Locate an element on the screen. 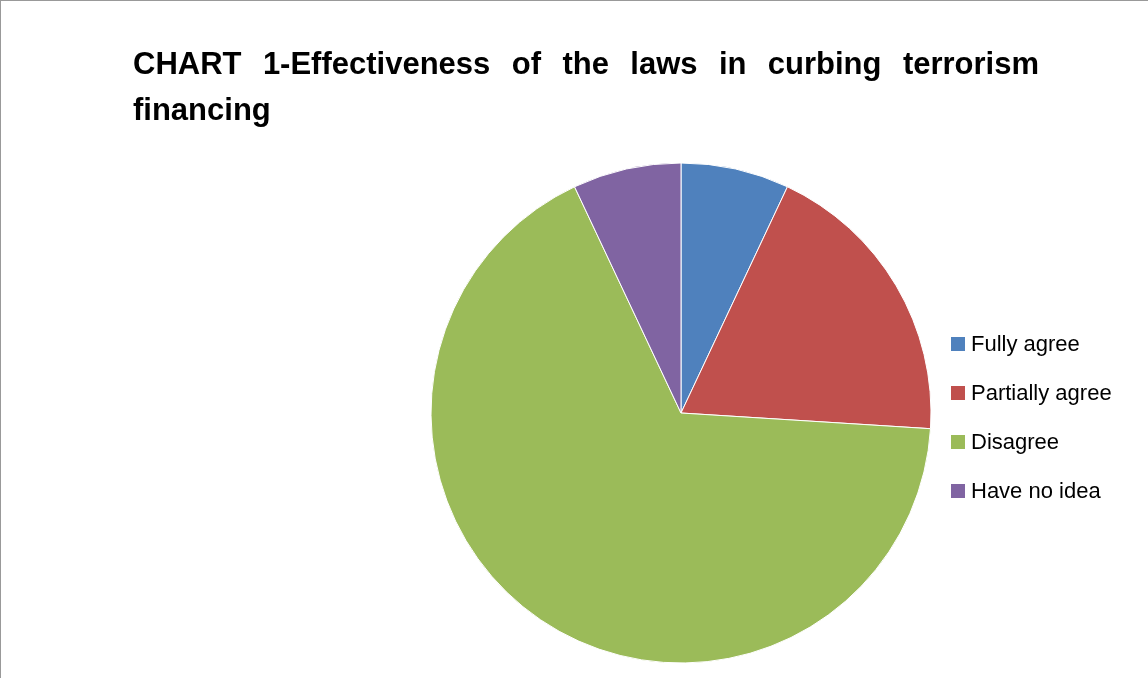 Image resolution: width=1148 pixels, height=678 pixels. legend-label: Disagree is located at coordinates (1015, 441).